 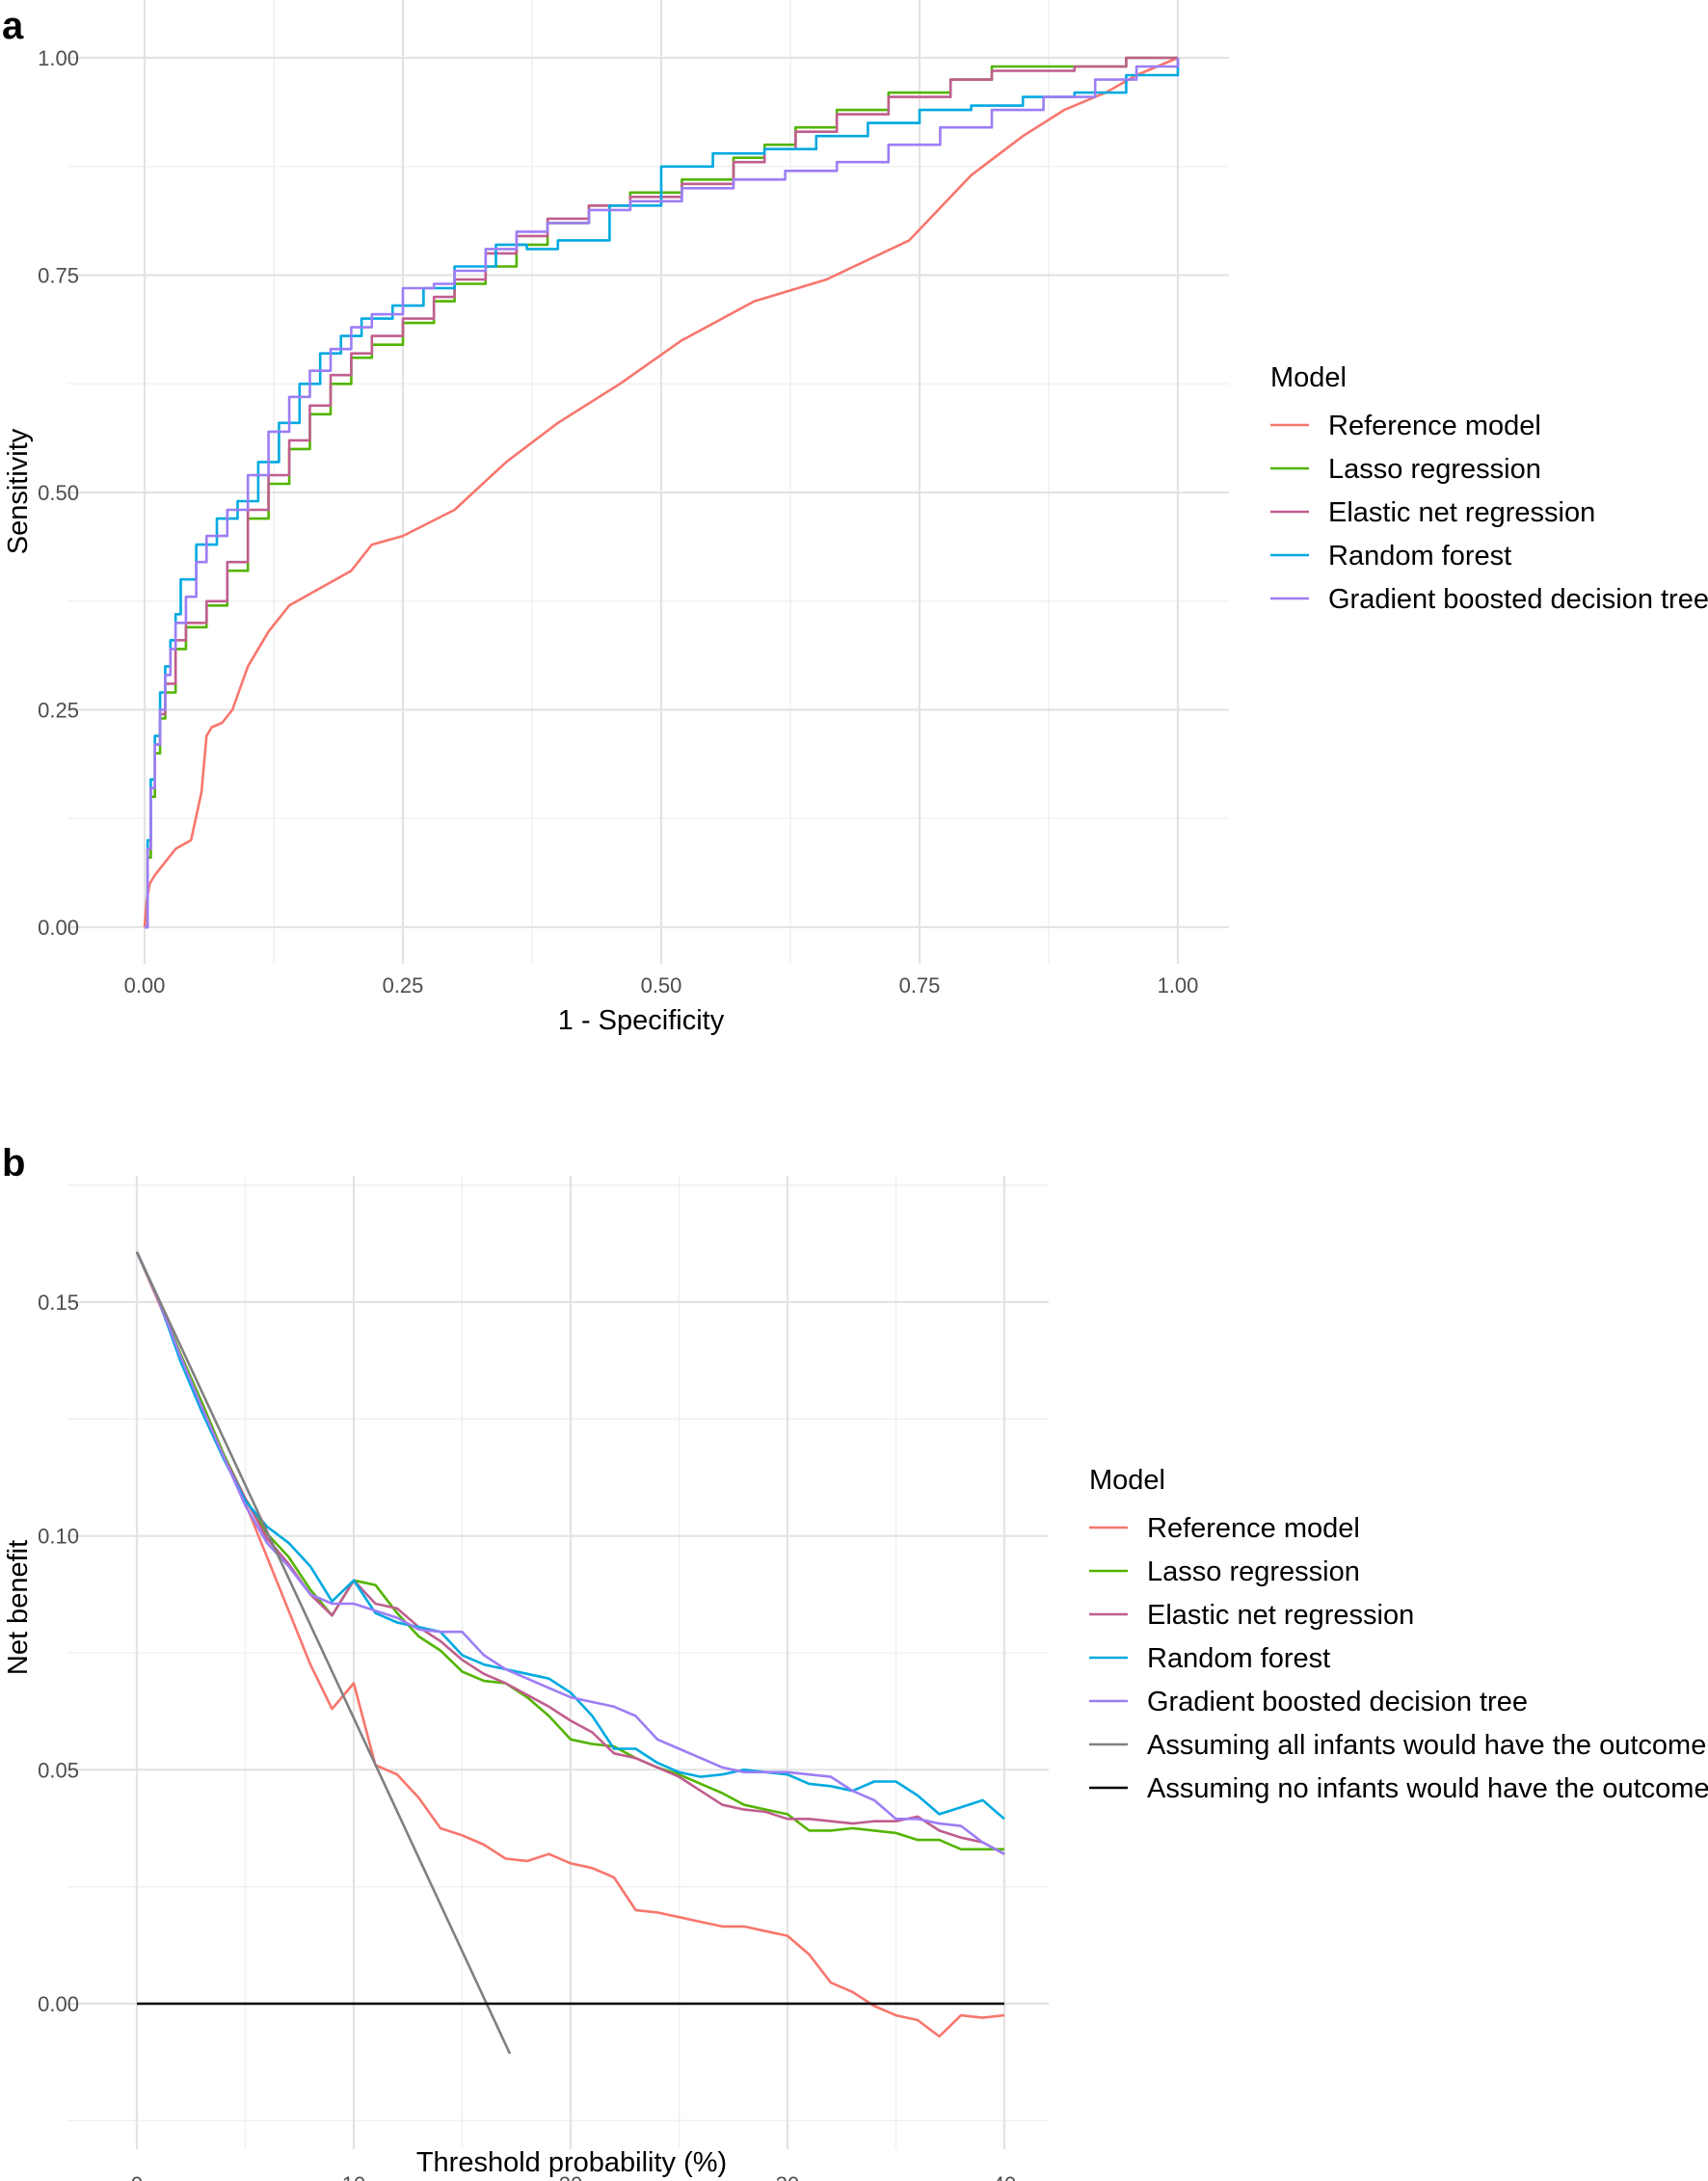 What do you see at coordinates (58, 58) in the screenshot?
I see `roc-y-tick-label: 1.00` at bounding box center [58, 58].